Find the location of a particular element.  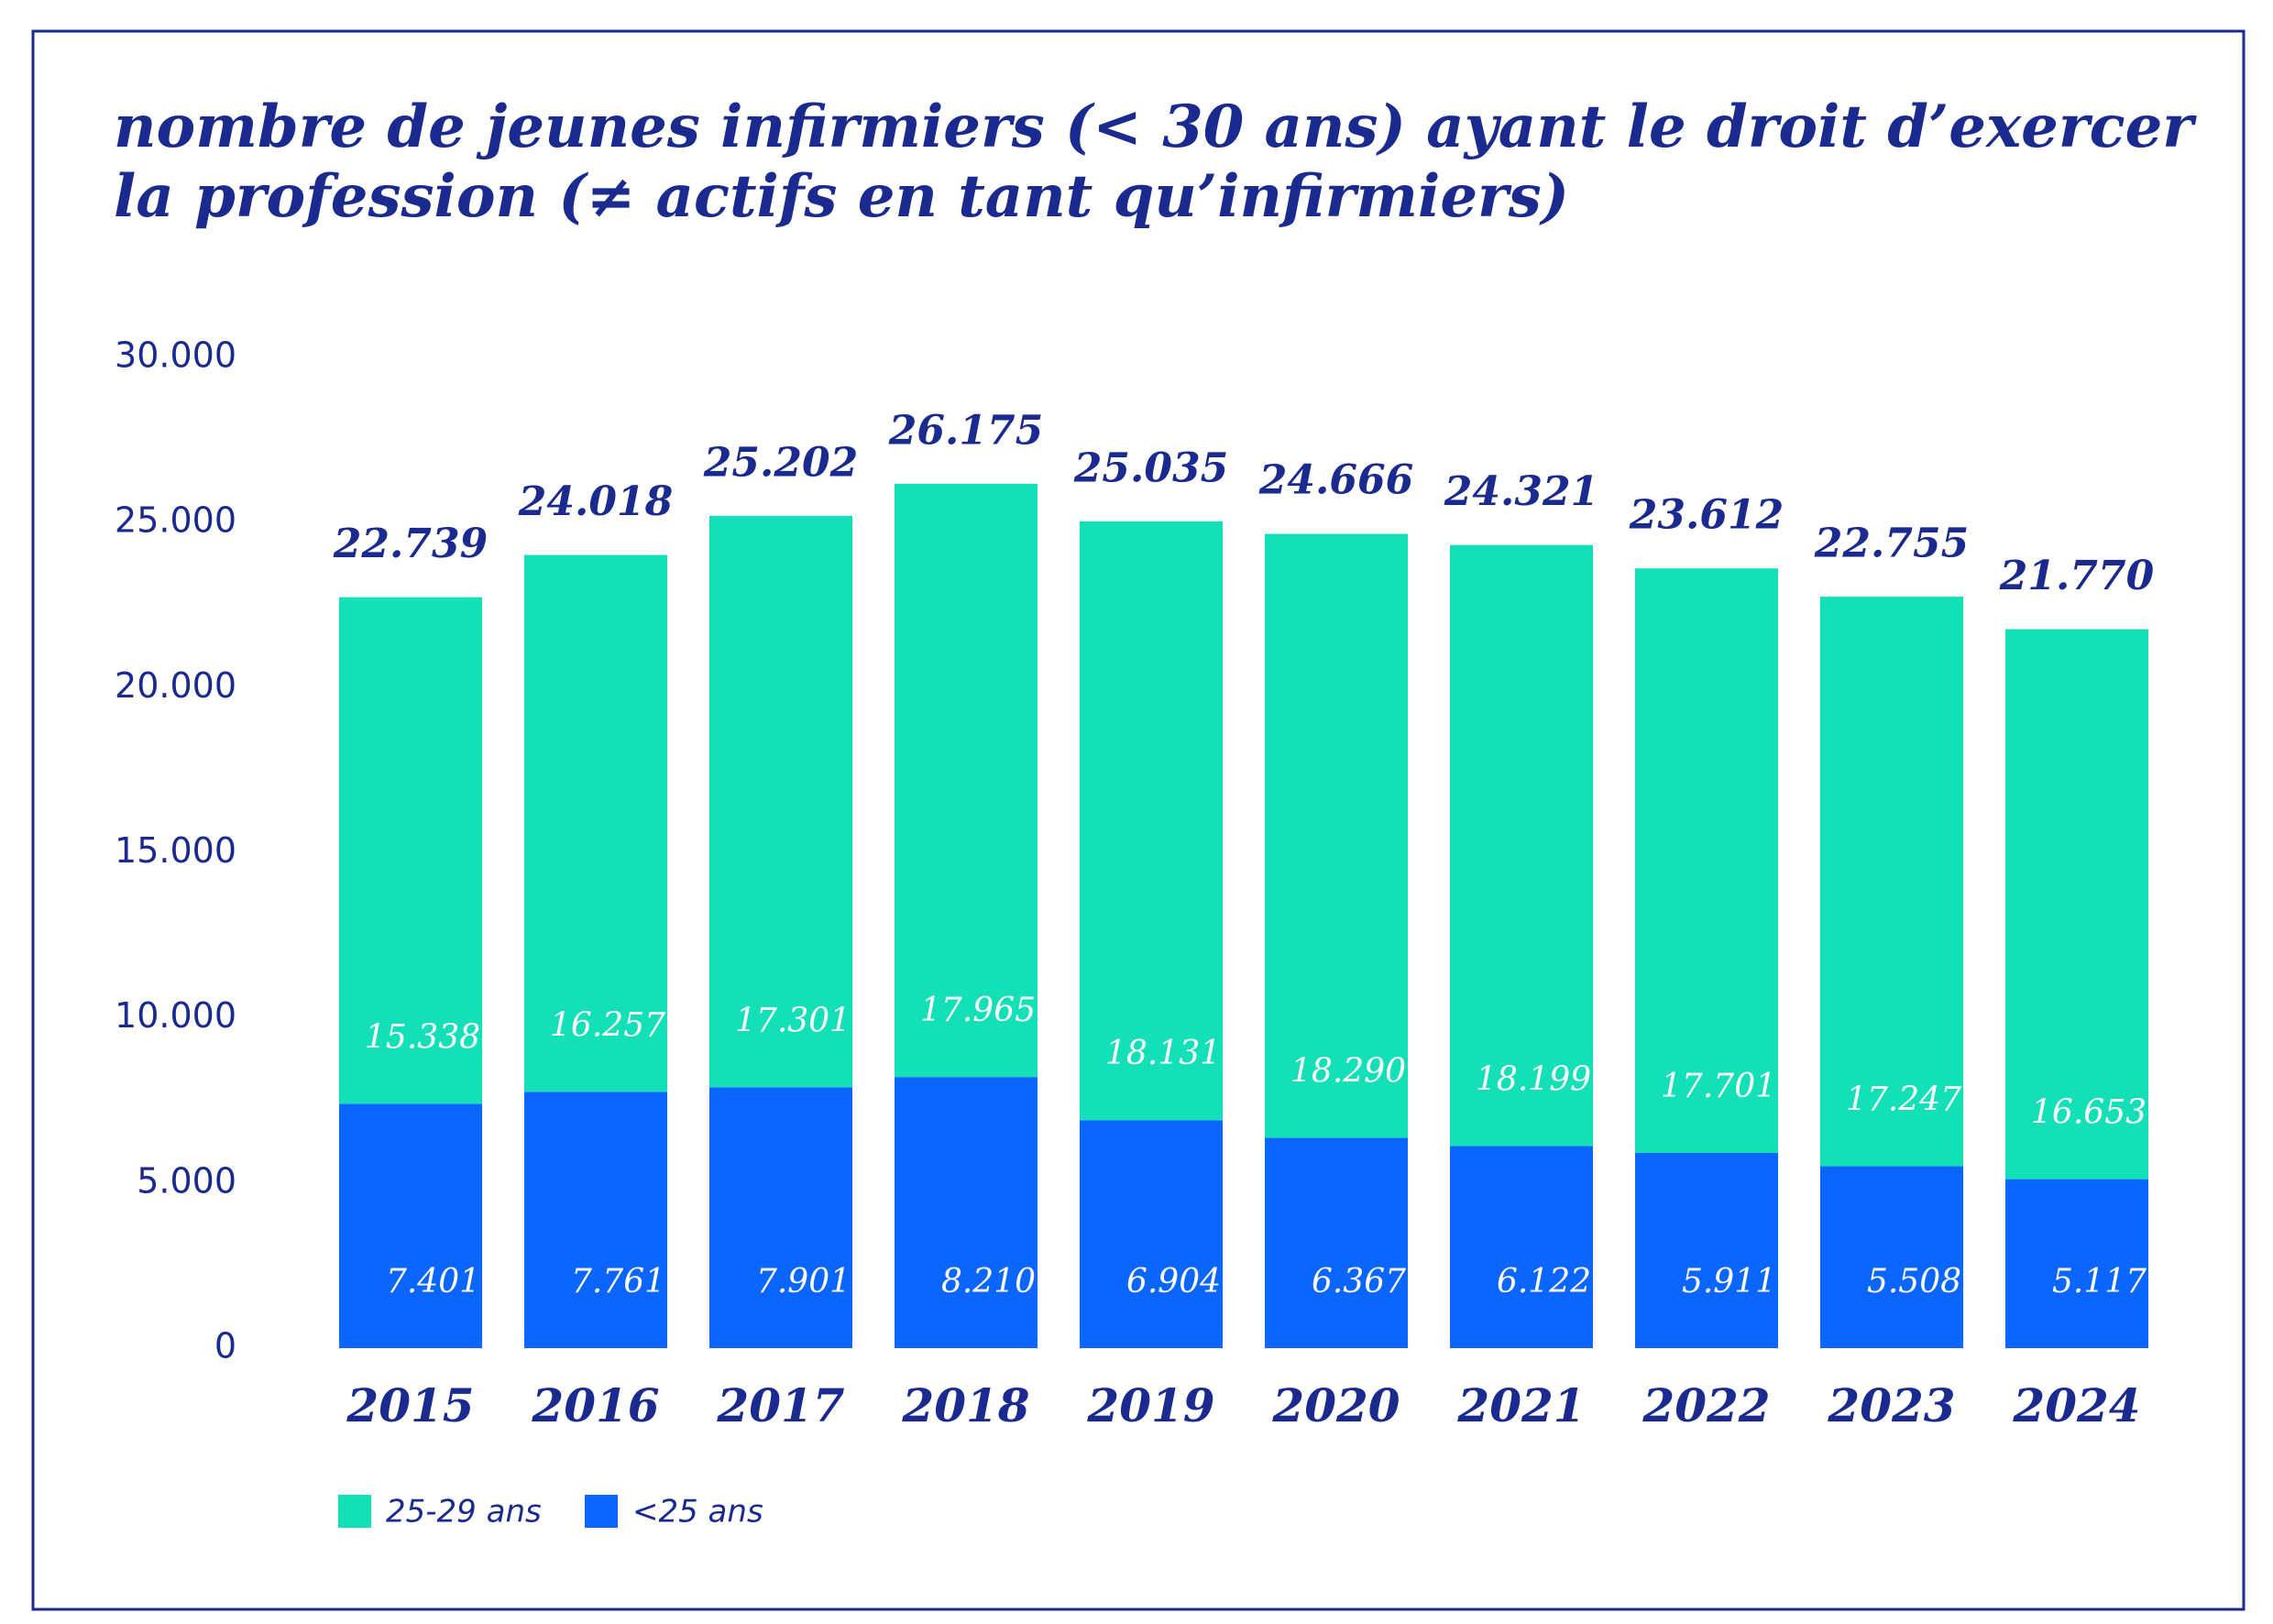

legend-label: <25 ans is located at coordinates (697, 1512).